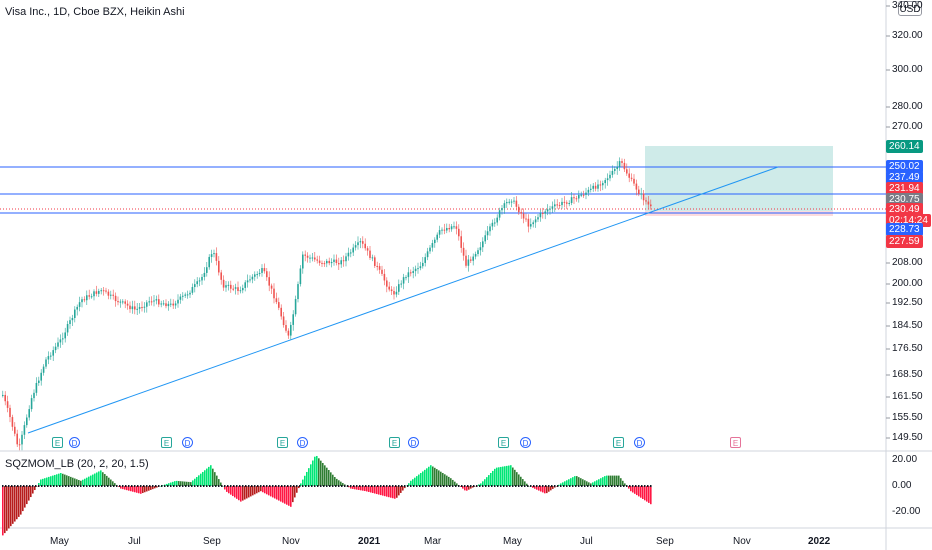  I want to click on indicator-legend: SQZMOM_LB (20, 2, 20, 1.5), so click(77, 464).